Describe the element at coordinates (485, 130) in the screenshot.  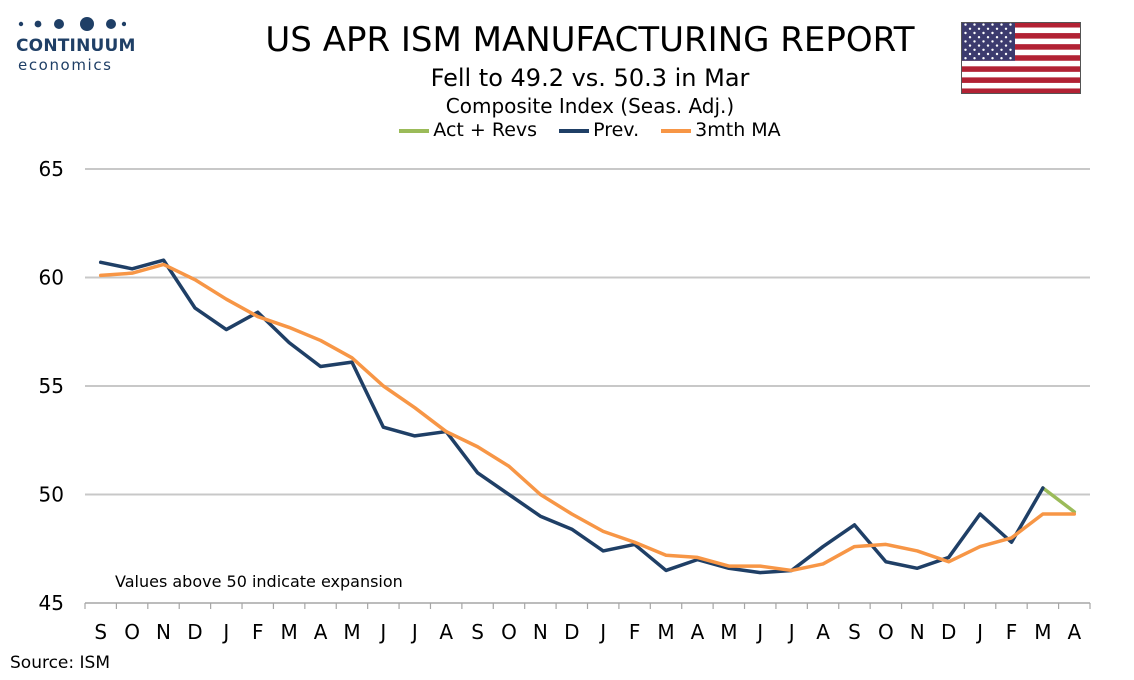
I see `legend-label-act-revs: Act + Revs` at that location.